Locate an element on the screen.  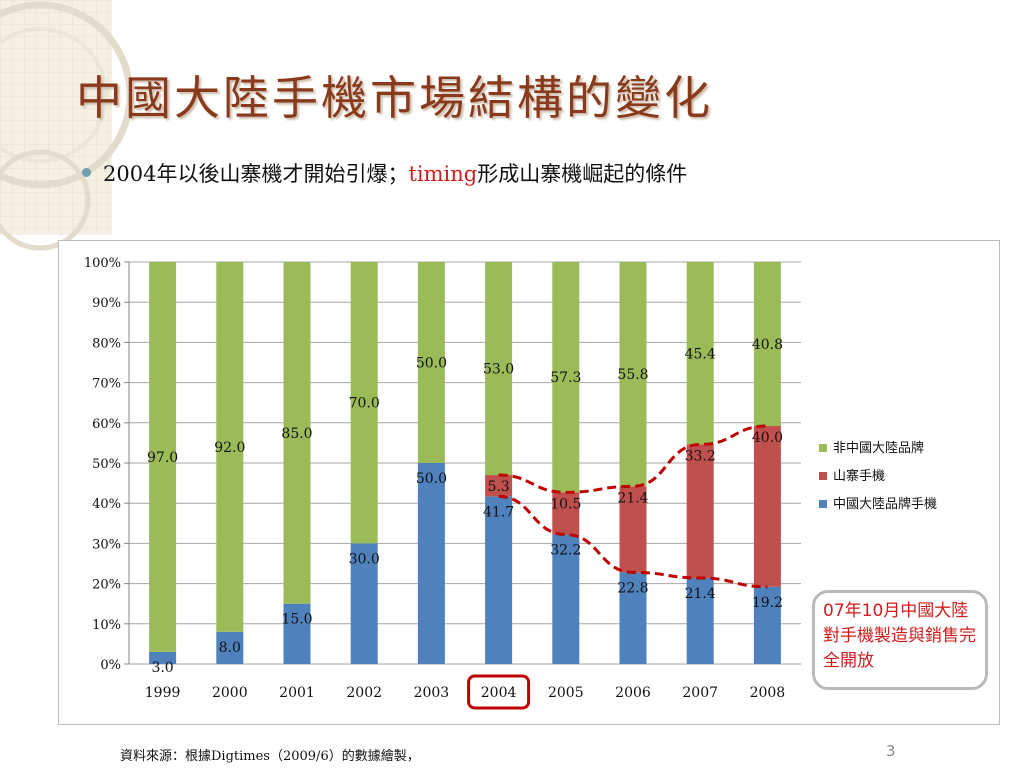
x-tick-label: 2000 is located at coordinates (230, 693).